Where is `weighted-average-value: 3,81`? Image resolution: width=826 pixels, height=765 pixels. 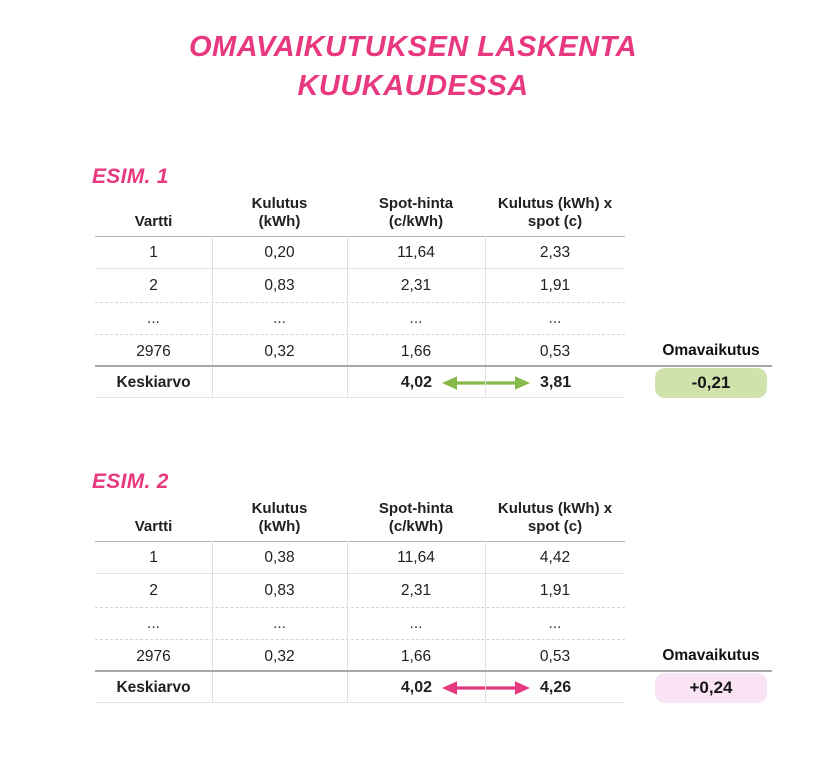
weighted-average-value: 3,81 is located at coordinates (556, 382).